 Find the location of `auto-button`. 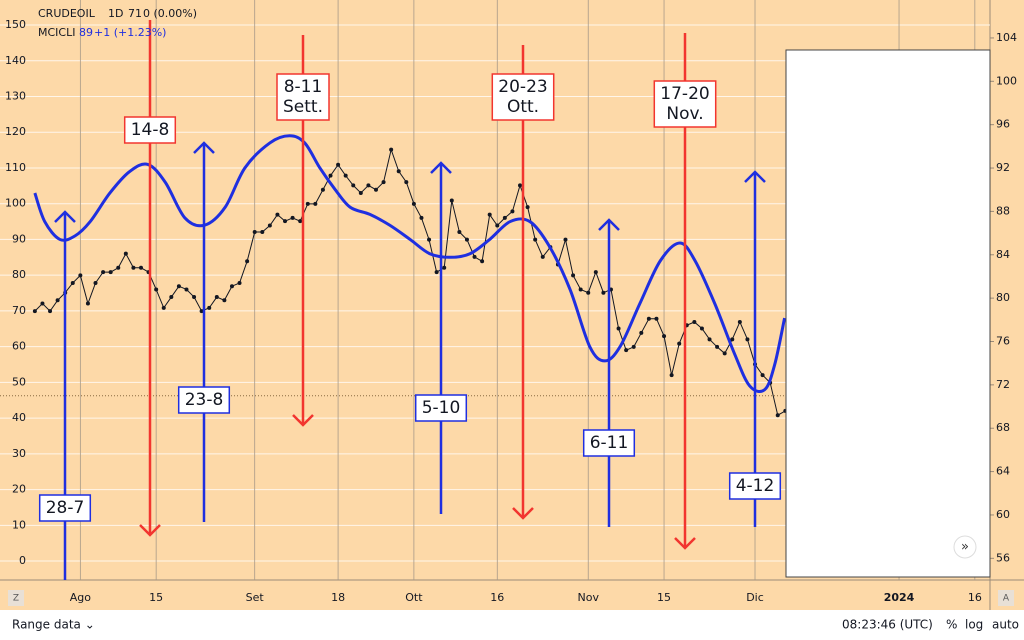

auto-button is located at coordinates (1006, 598).